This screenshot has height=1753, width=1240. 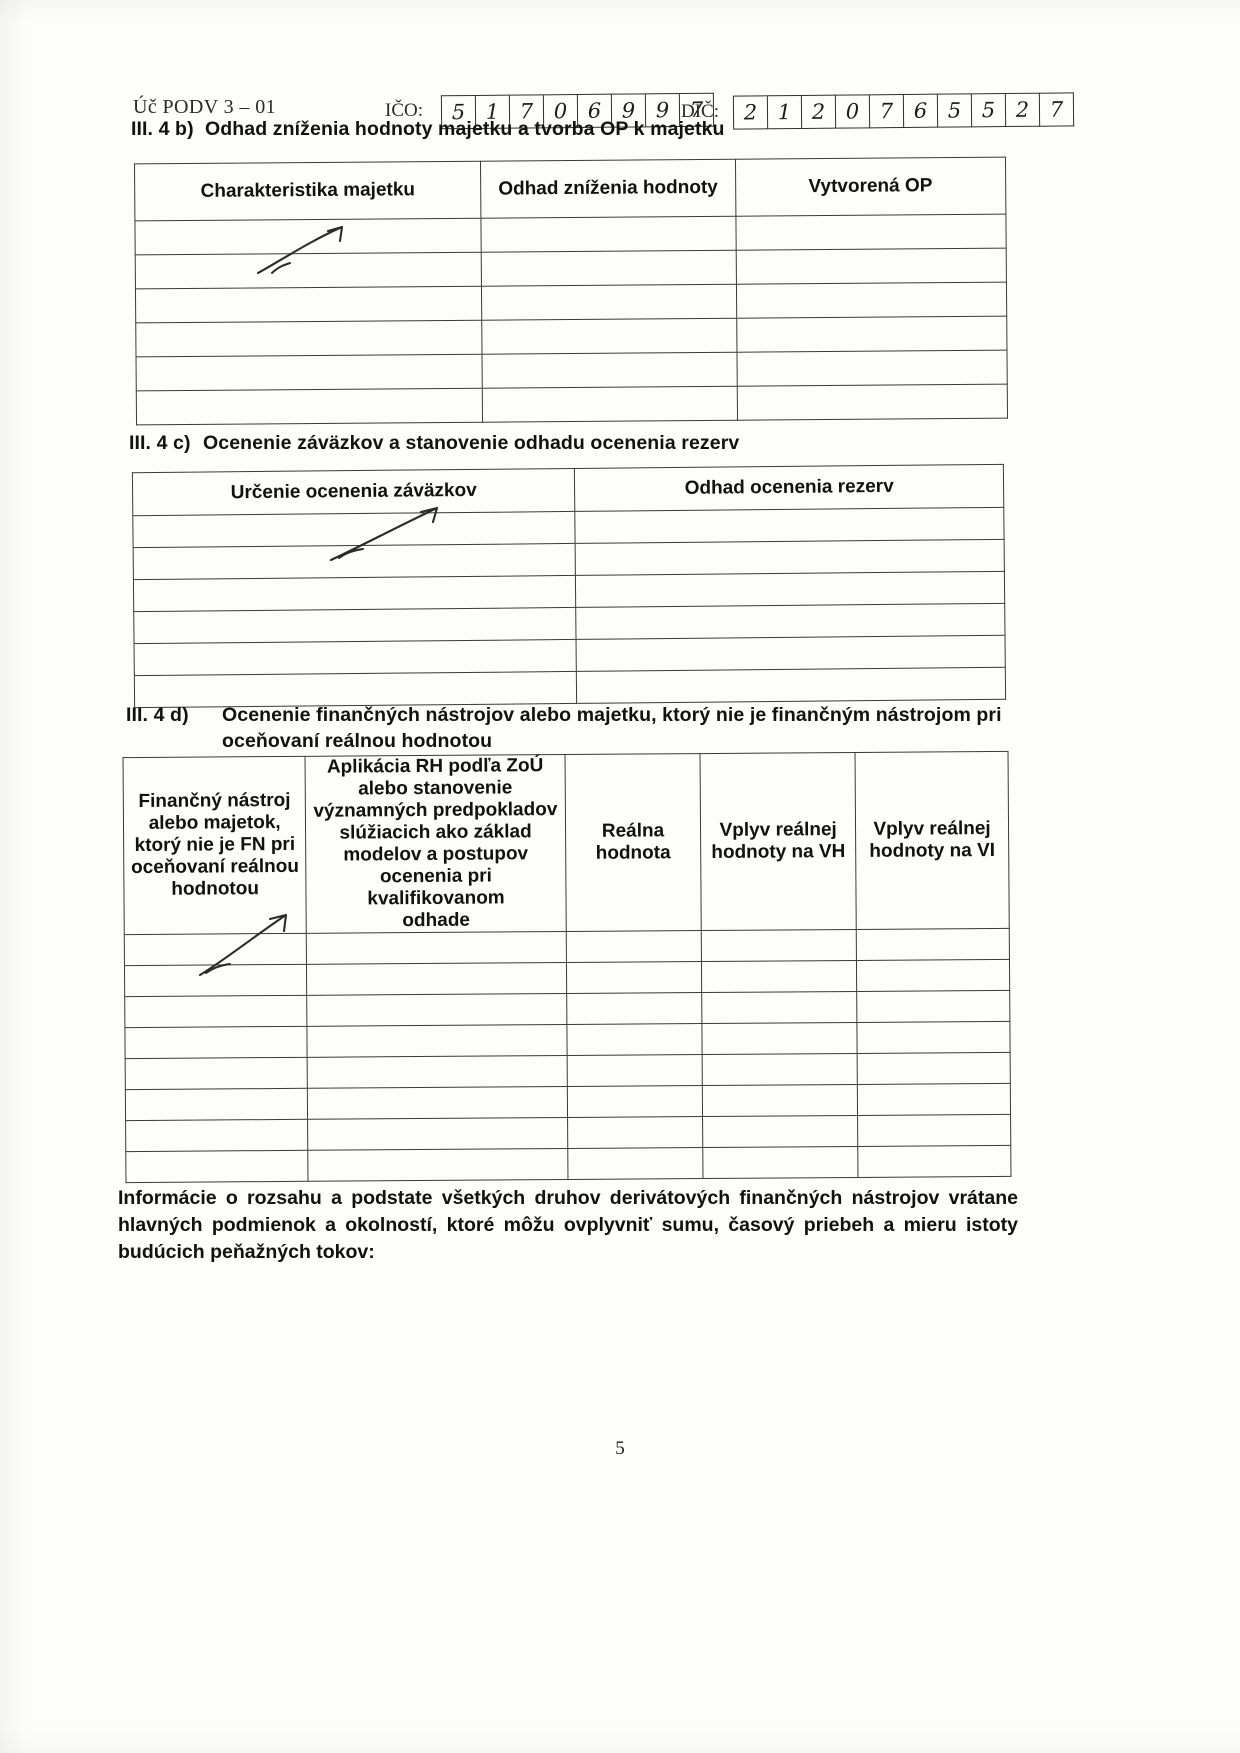 What do you see at coordinates (750, 112) in the screenshot?
I see `dic-digit-1: 2` at bounding box center [750, 112].